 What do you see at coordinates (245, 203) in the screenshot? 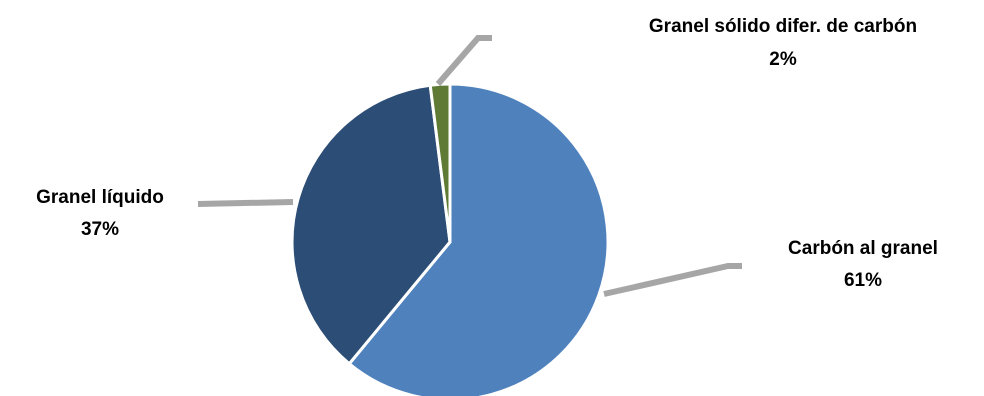
I see `leader-line-granel-liquido` at bounding box center [245, 203].